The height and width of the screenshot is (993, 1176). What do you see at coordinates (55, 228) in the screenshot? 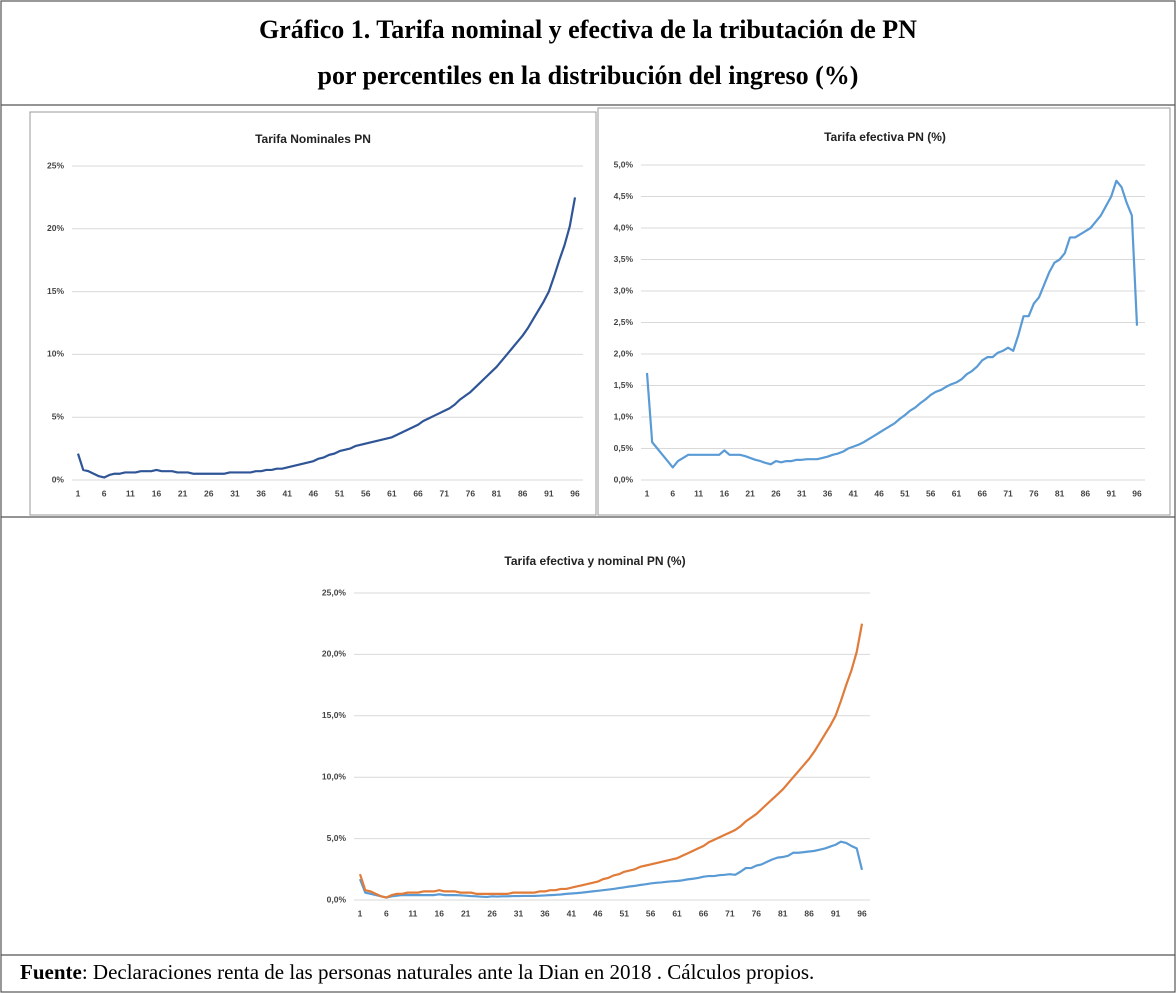
I see `y-tick-label: 20%` at bounding box center [55, 228].